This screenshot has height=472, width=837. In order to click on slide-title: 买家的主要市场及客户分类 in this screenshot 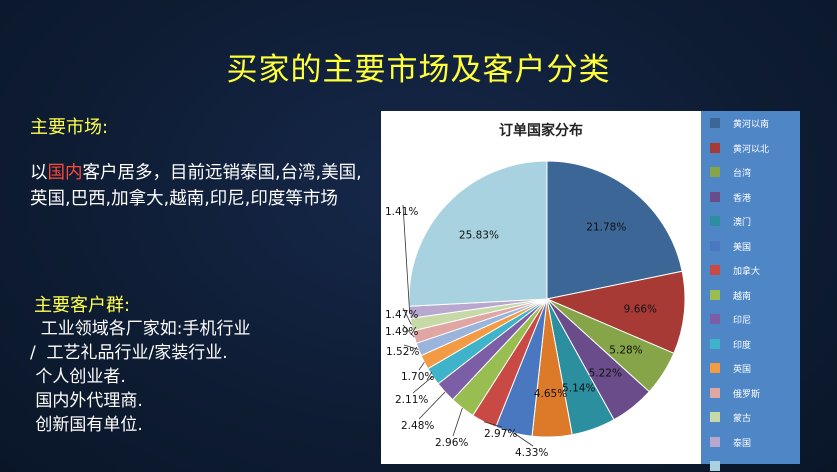, I will do `click(418, 70)`.